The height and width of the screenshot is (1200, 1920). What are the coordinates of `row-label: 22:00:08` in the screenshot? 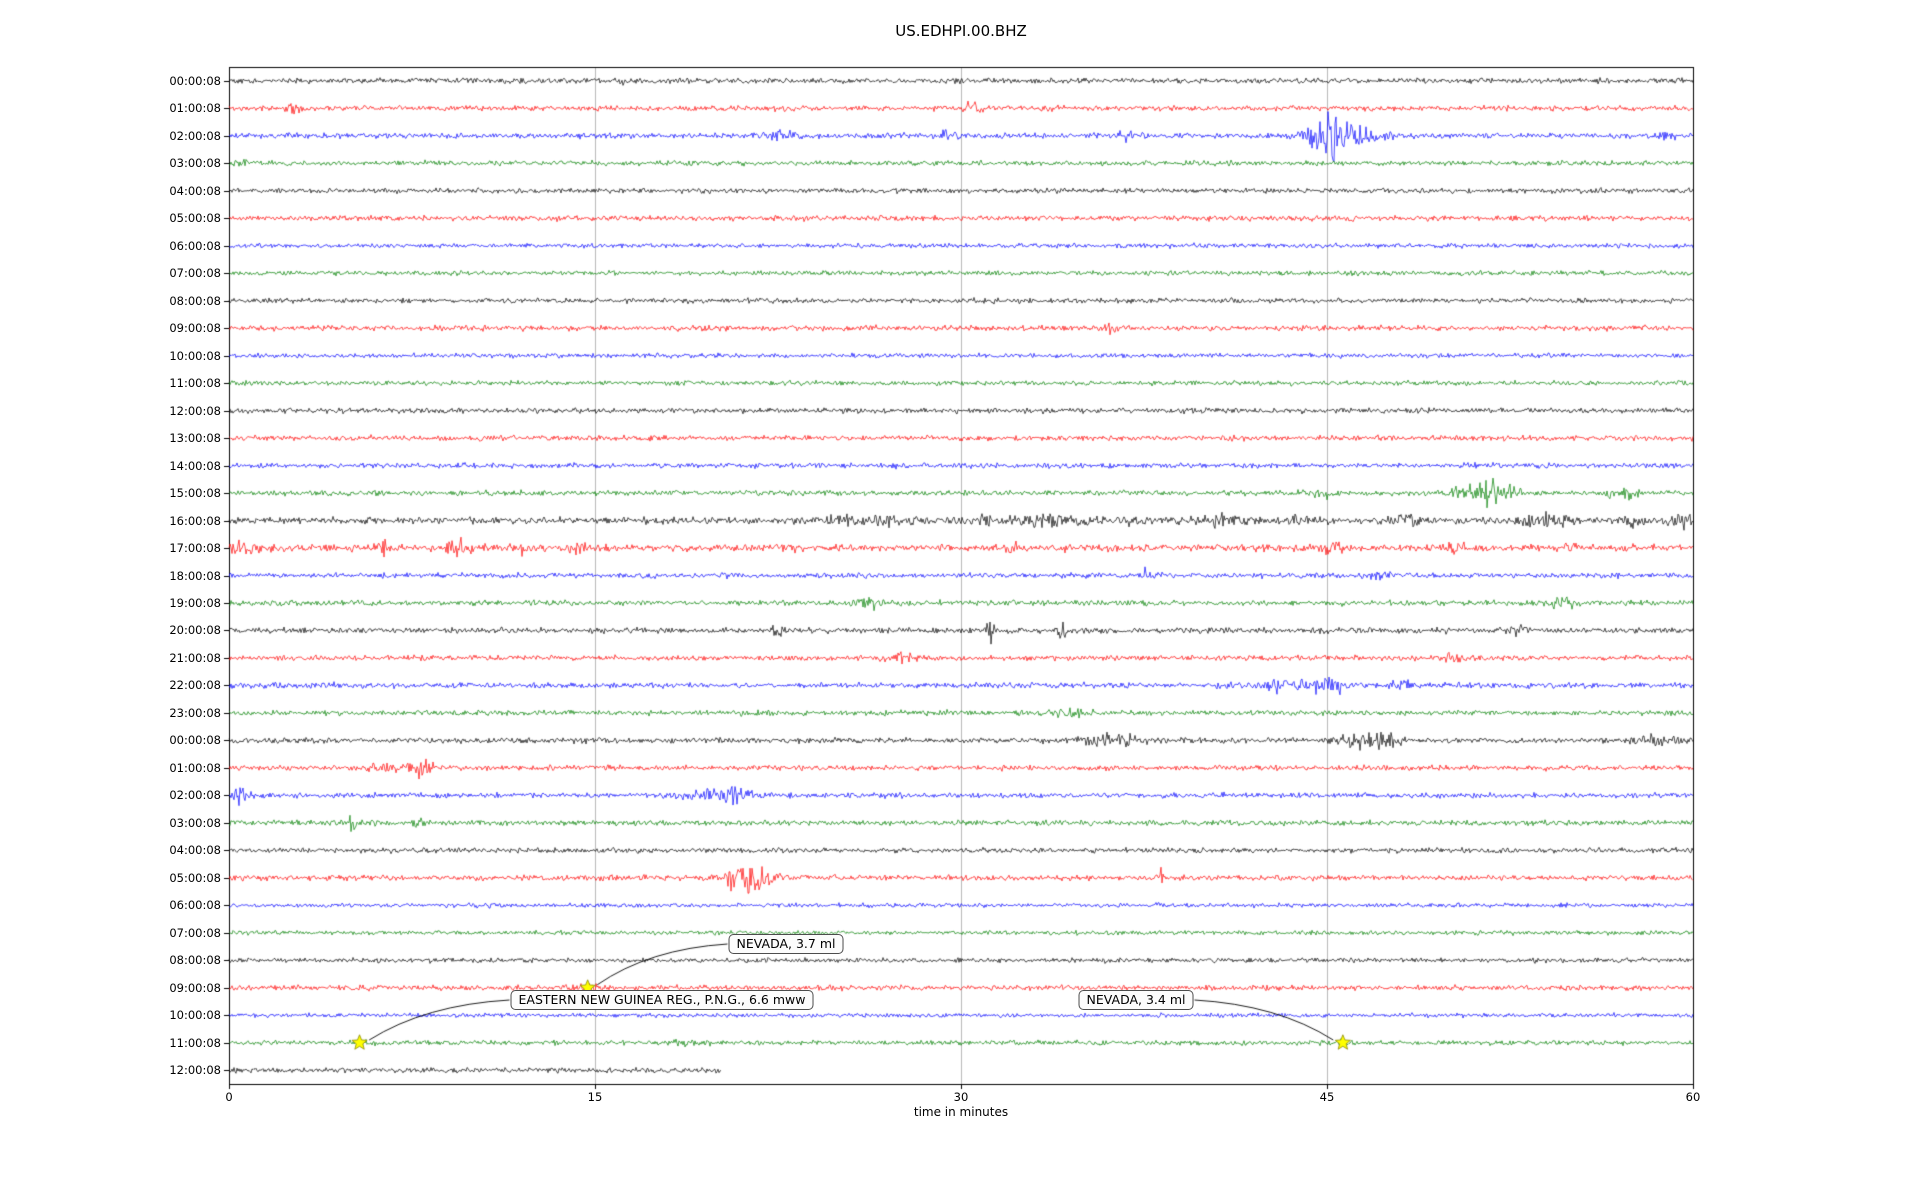 It's located at (195, 685).